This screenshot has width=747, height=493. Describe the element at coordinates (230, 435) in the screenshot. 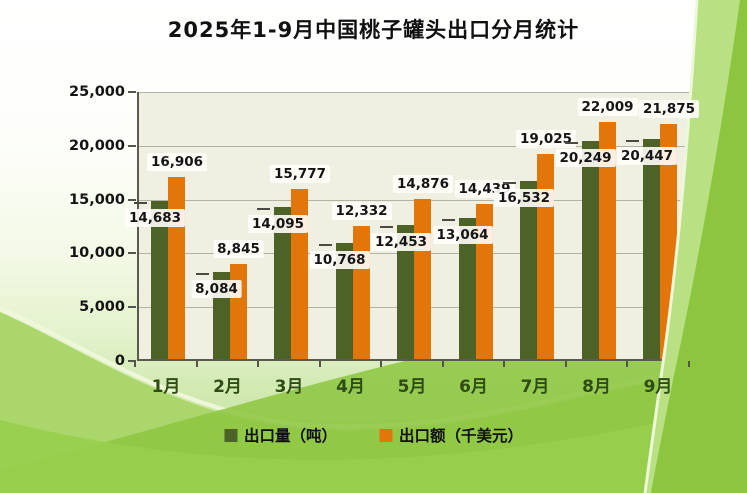

I see `legend-marker-volume` at that location.